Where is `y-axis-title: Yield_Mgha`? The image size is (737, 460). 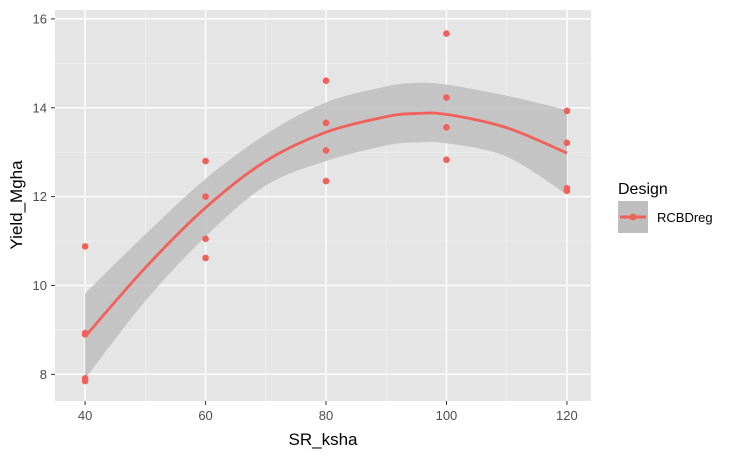 y-axis-title: Yield_Mgha is located at coordinates (16, 205).